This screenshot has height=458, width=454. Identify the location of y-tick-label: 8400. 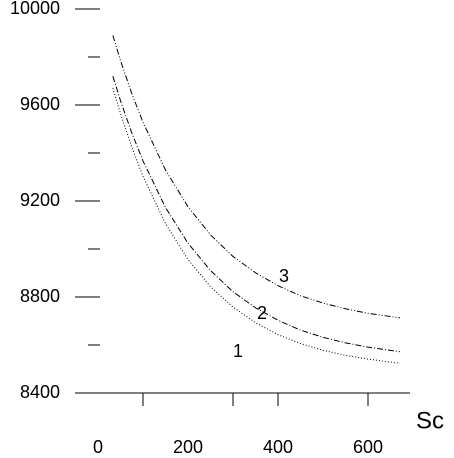
(40, 392).